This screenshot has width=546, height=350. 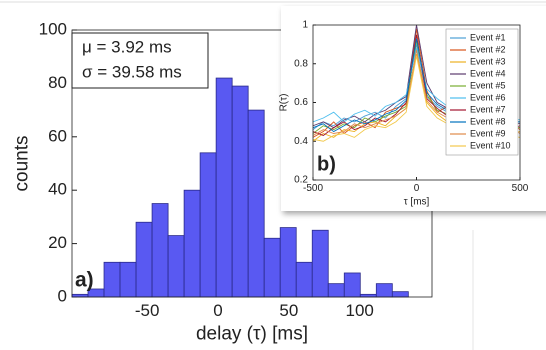 I want to click on legend-label: Event #10, so click(x=490, y=145).